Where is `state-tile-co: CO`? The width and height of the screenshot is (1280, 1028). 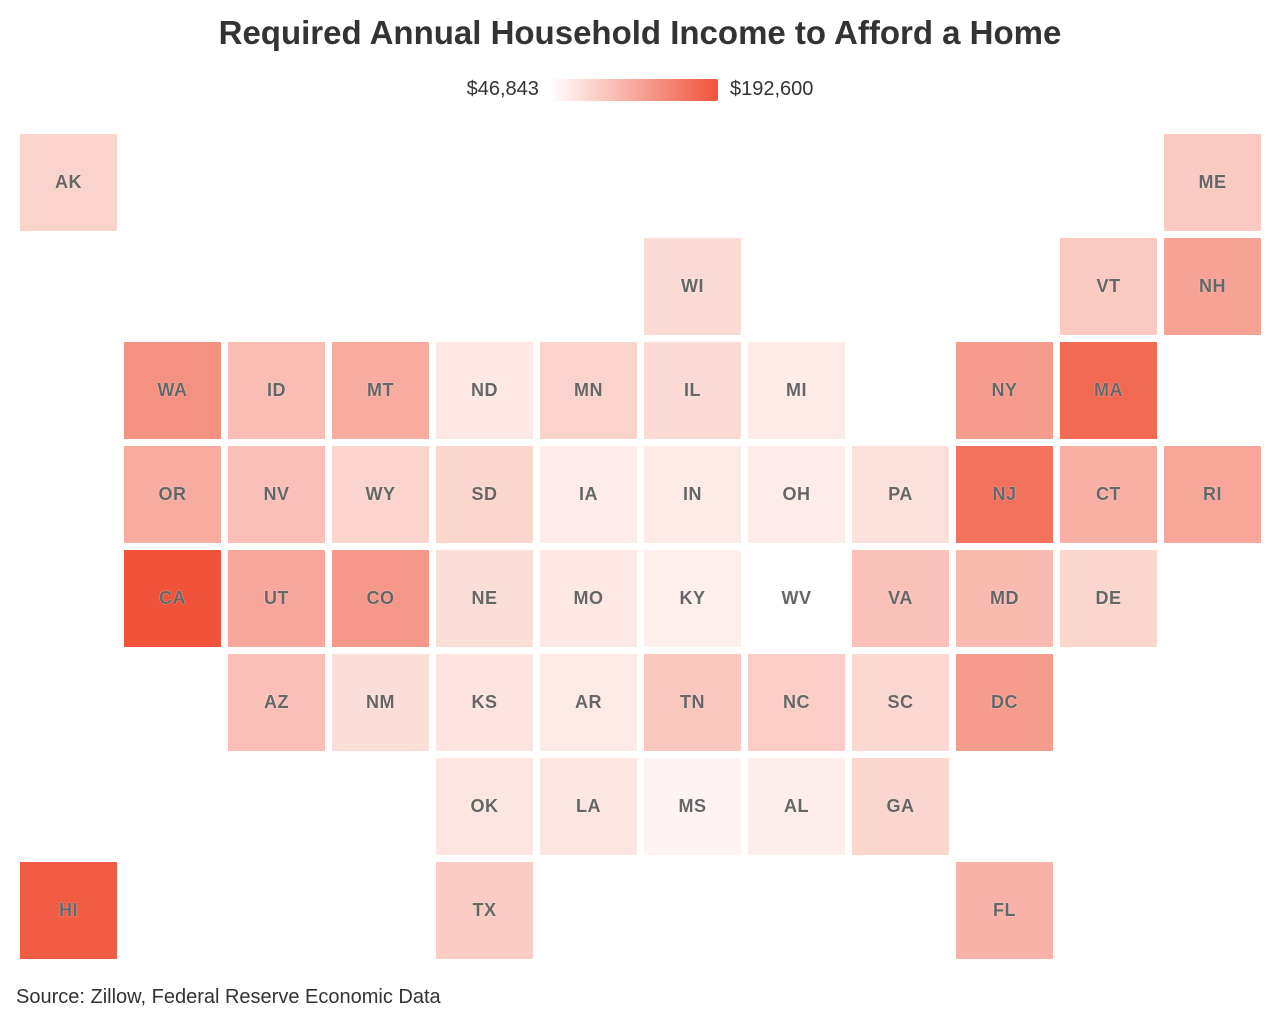 state-tile-co: CO is located at coordinates (380, 598).